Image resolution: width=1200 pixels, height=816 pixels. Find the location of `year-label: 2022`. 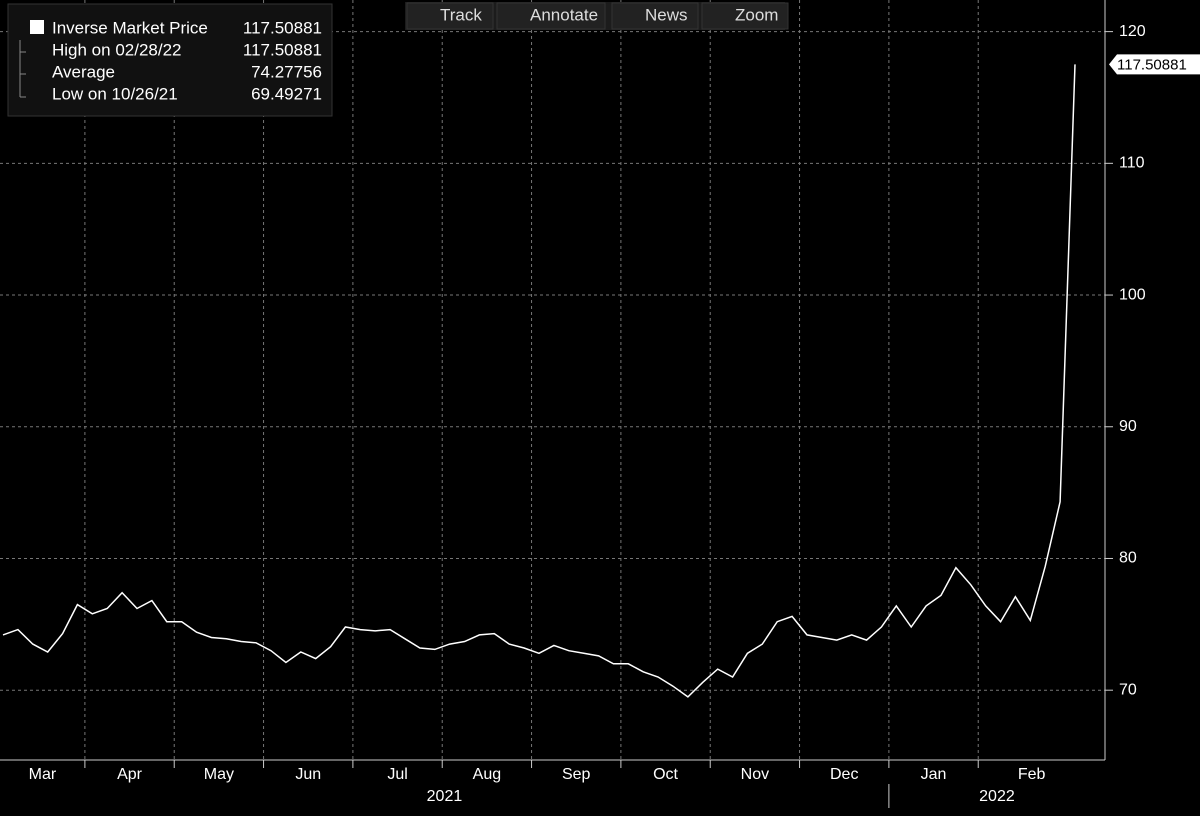

year-label: 2022 is located at coordinates (997, 796).